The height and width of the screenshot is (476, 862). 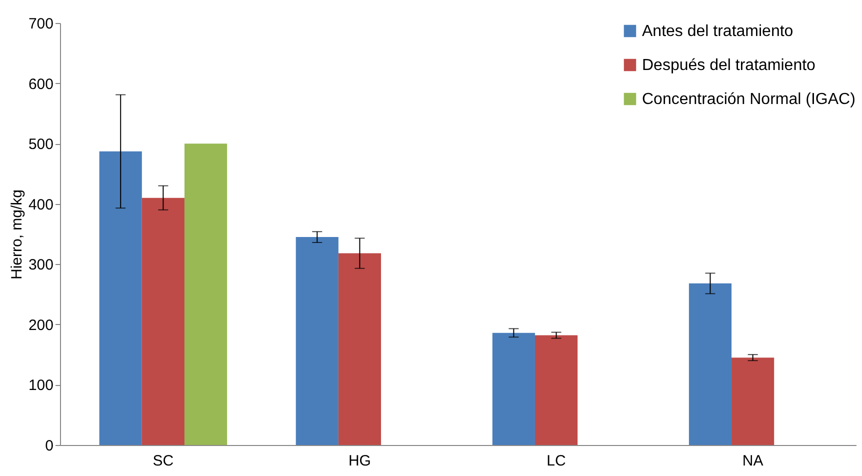 What do you see at coordinates (41, 205) in the screenshot?
I see `y-tick-label: 400` at bounding box center [41, 205].